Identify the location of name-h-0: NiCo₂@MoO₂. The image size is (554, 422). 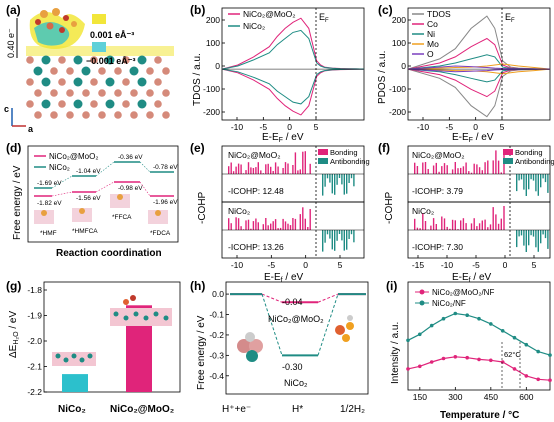
(296, 319).